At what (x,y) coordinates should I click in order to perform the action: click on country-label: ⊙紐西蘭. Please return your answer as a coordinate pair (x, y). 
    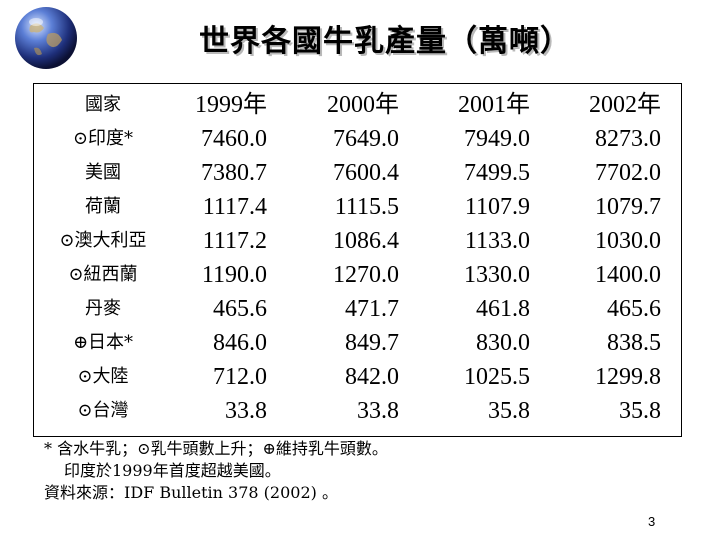
    Looking at the image, I should click on (103, 274).